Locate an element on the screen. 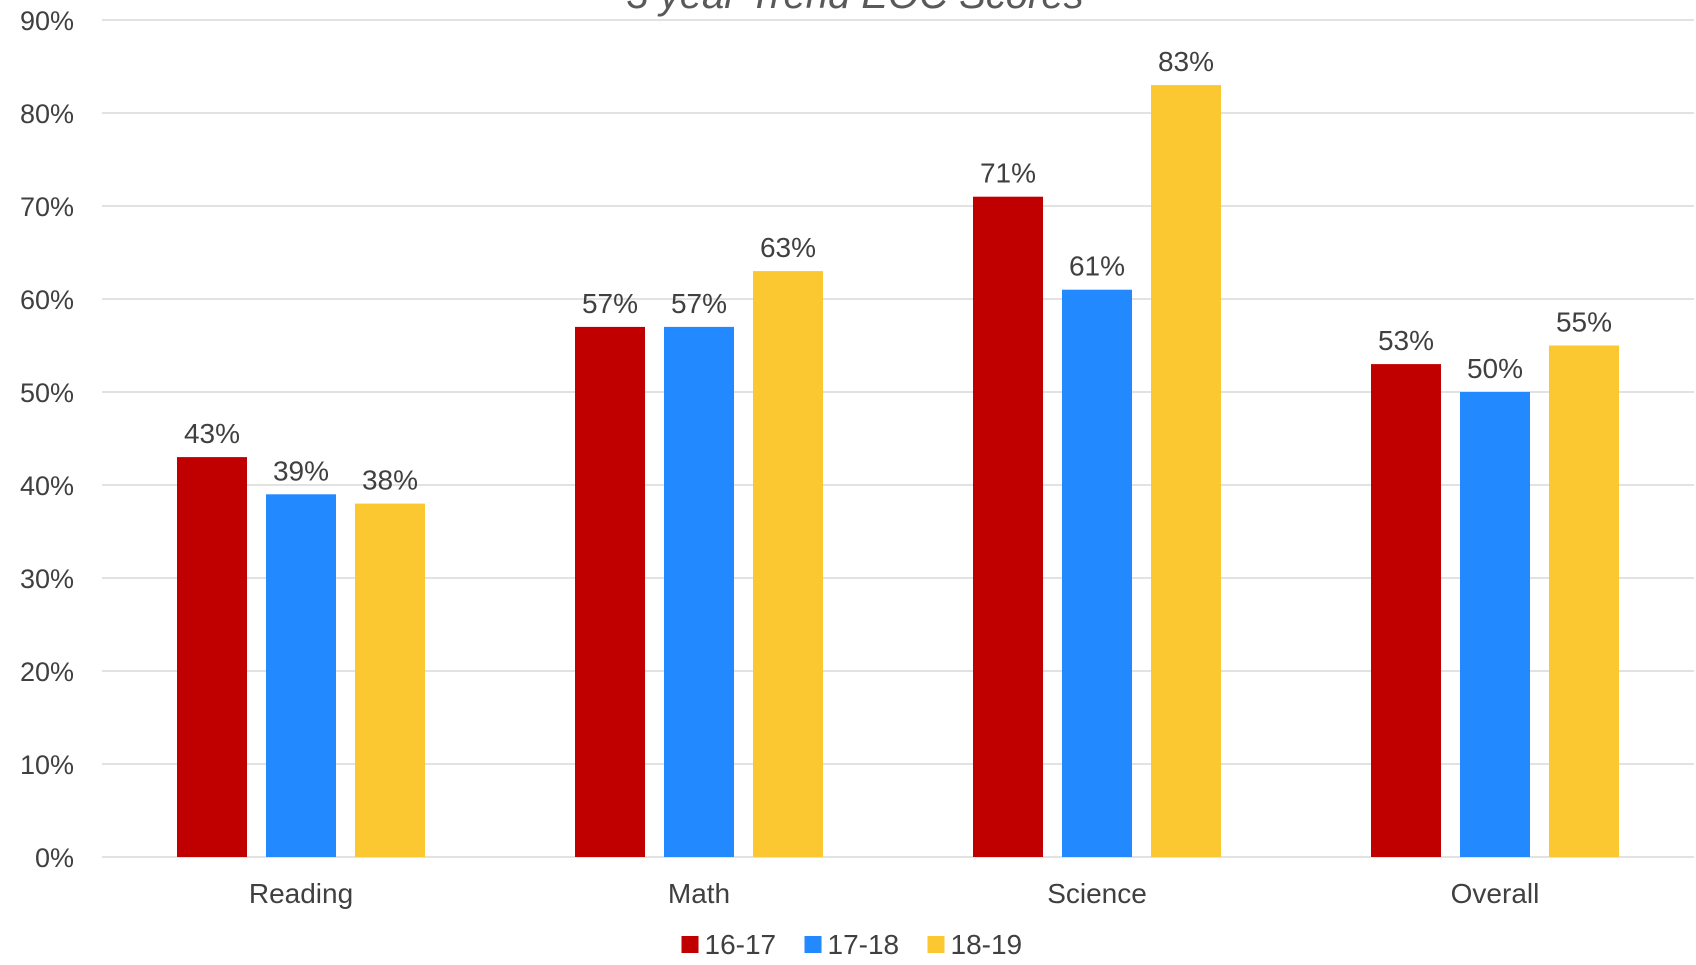 The width and height of the screenshot is (1696, 965). data-label-reading-17-18: 39% is located at coordinates (301, 470).